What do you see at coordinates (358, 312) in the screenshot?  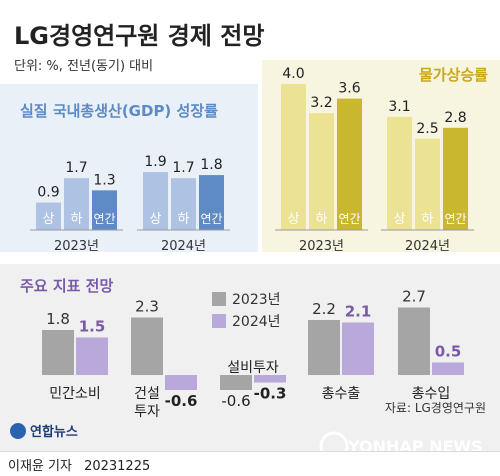 I see `indicator-value-label: 2.1` at bounding box center [358, 312].